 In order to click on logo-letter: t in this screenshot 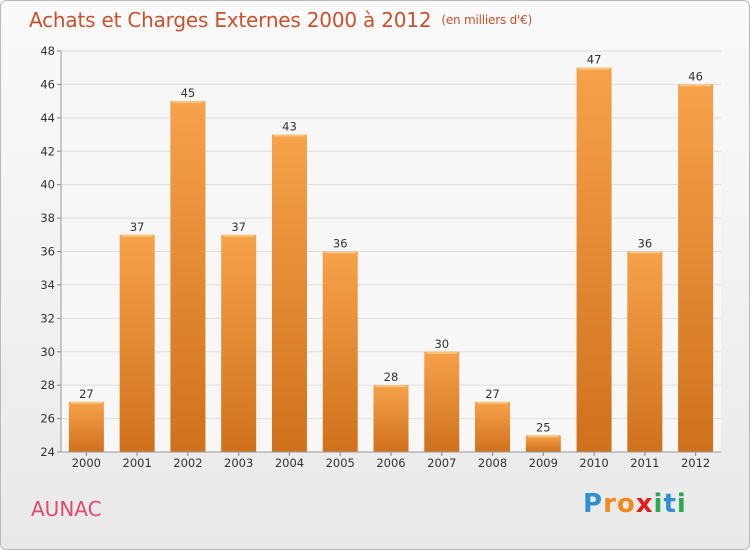, I will do `click(670, 504)`.